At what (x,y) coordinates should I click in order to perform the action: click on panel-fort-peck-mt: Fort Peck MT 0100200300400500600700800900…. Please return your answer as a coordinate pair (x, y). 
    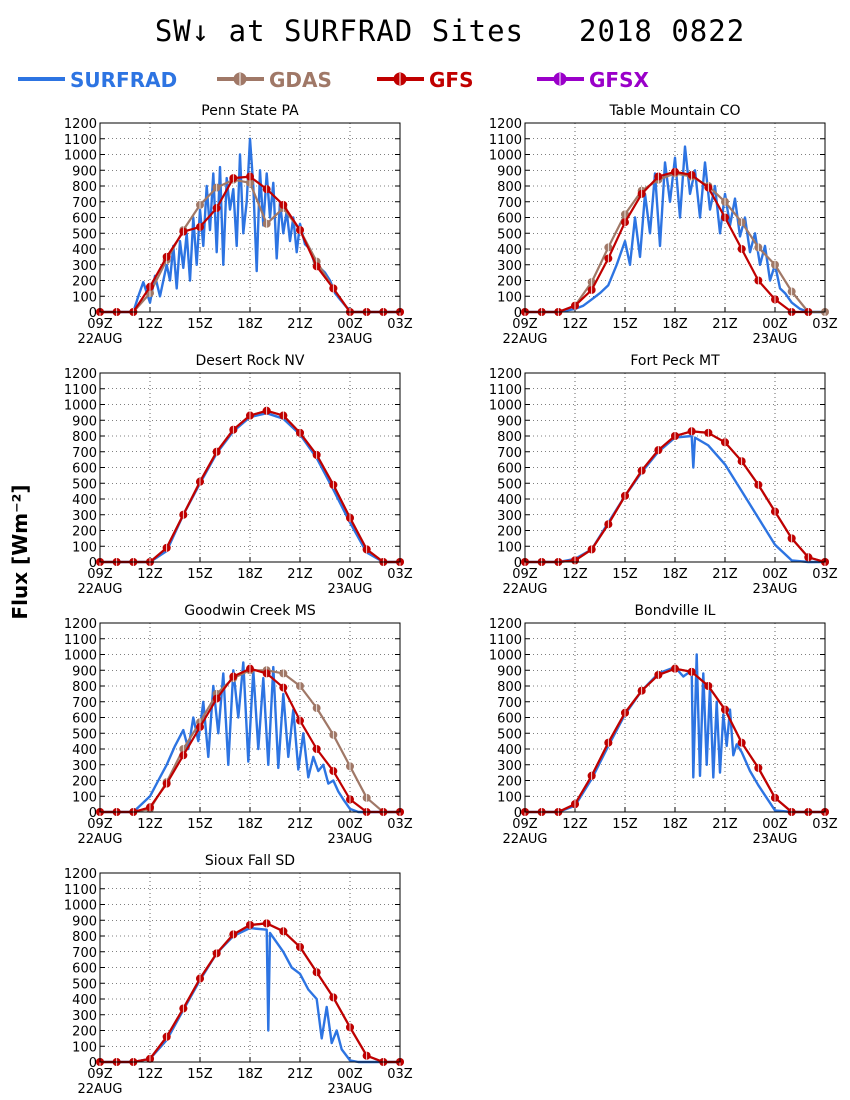
    Looking at the image, I should click on (663, 475).